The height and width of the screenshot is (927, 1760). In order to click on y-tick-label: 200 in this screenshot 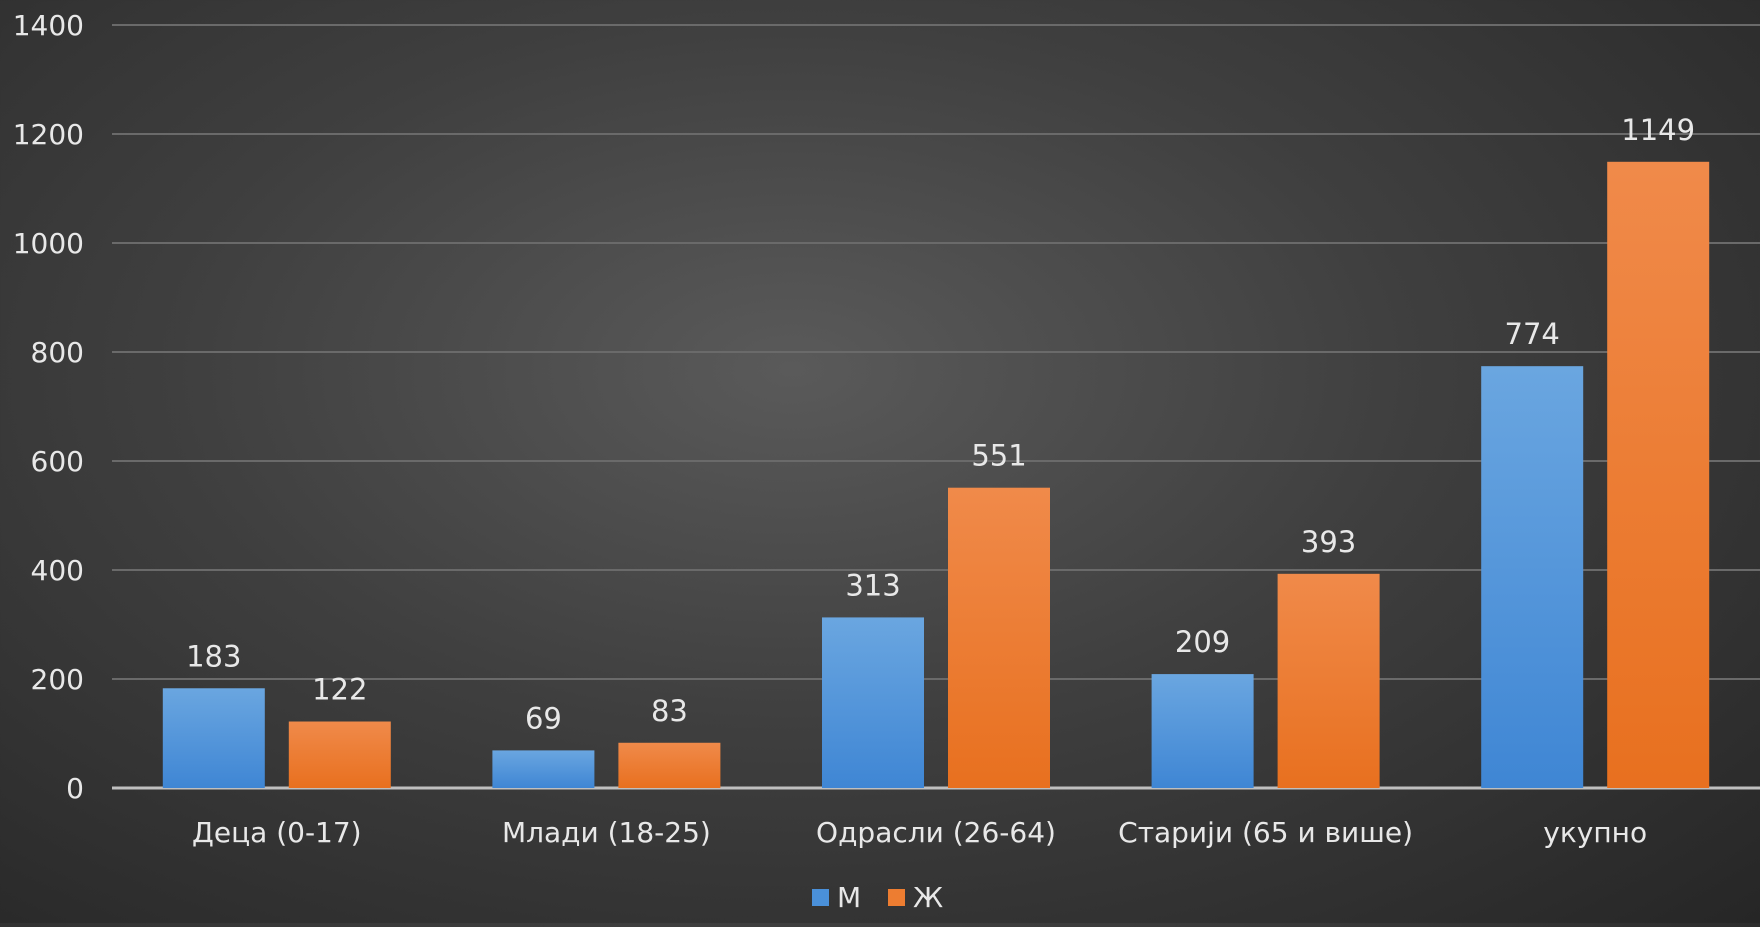, I will do `click(57, 679)`.